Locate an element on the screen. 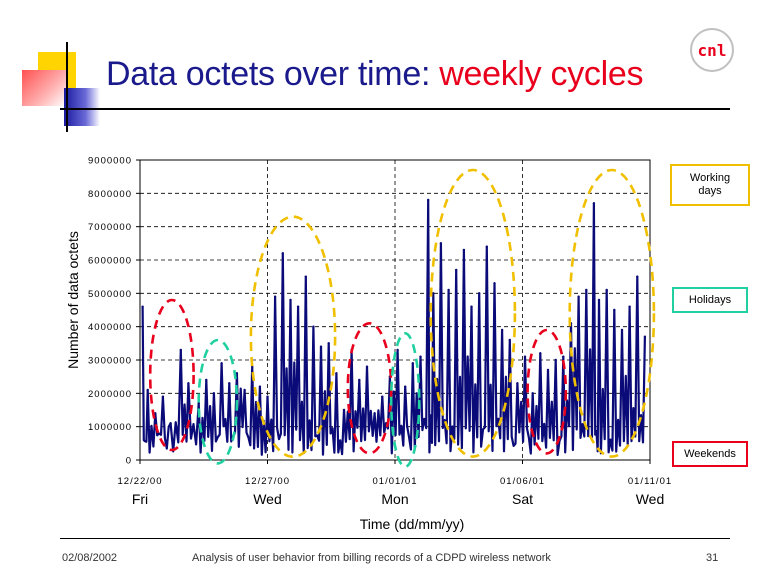 The image size is (768, 576). y-tick-label: 7000000 is located at coordinates (110, 227).